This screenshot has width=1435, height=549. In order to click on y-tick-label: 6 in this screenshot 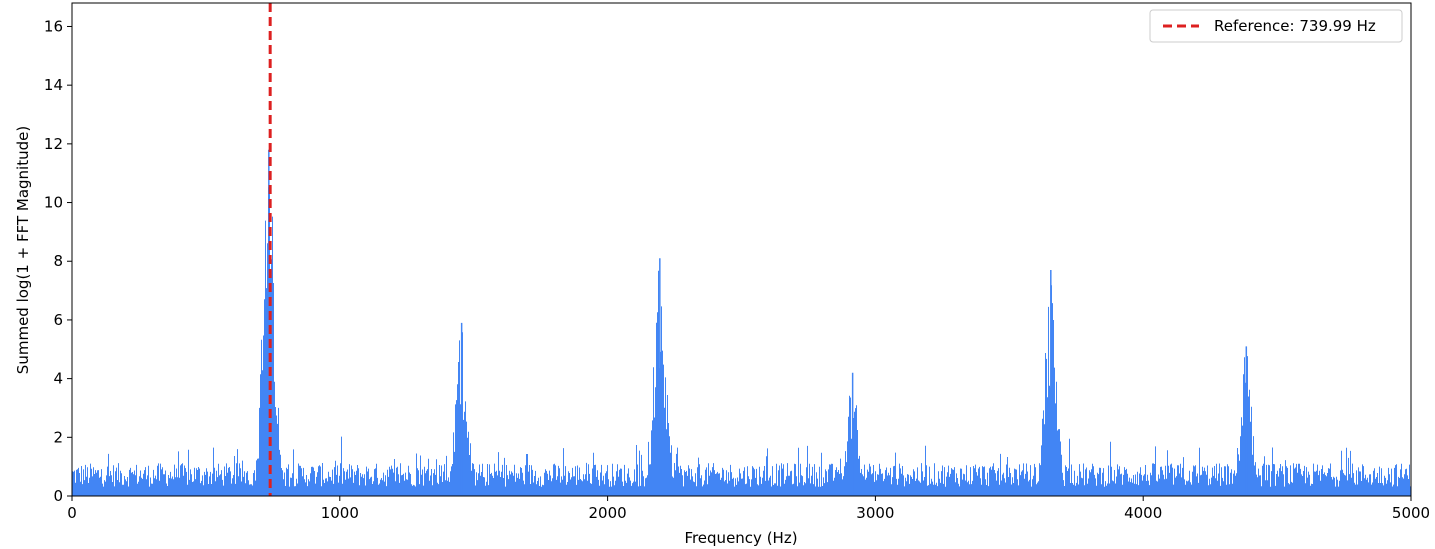, I will do `click(58, 320)`.